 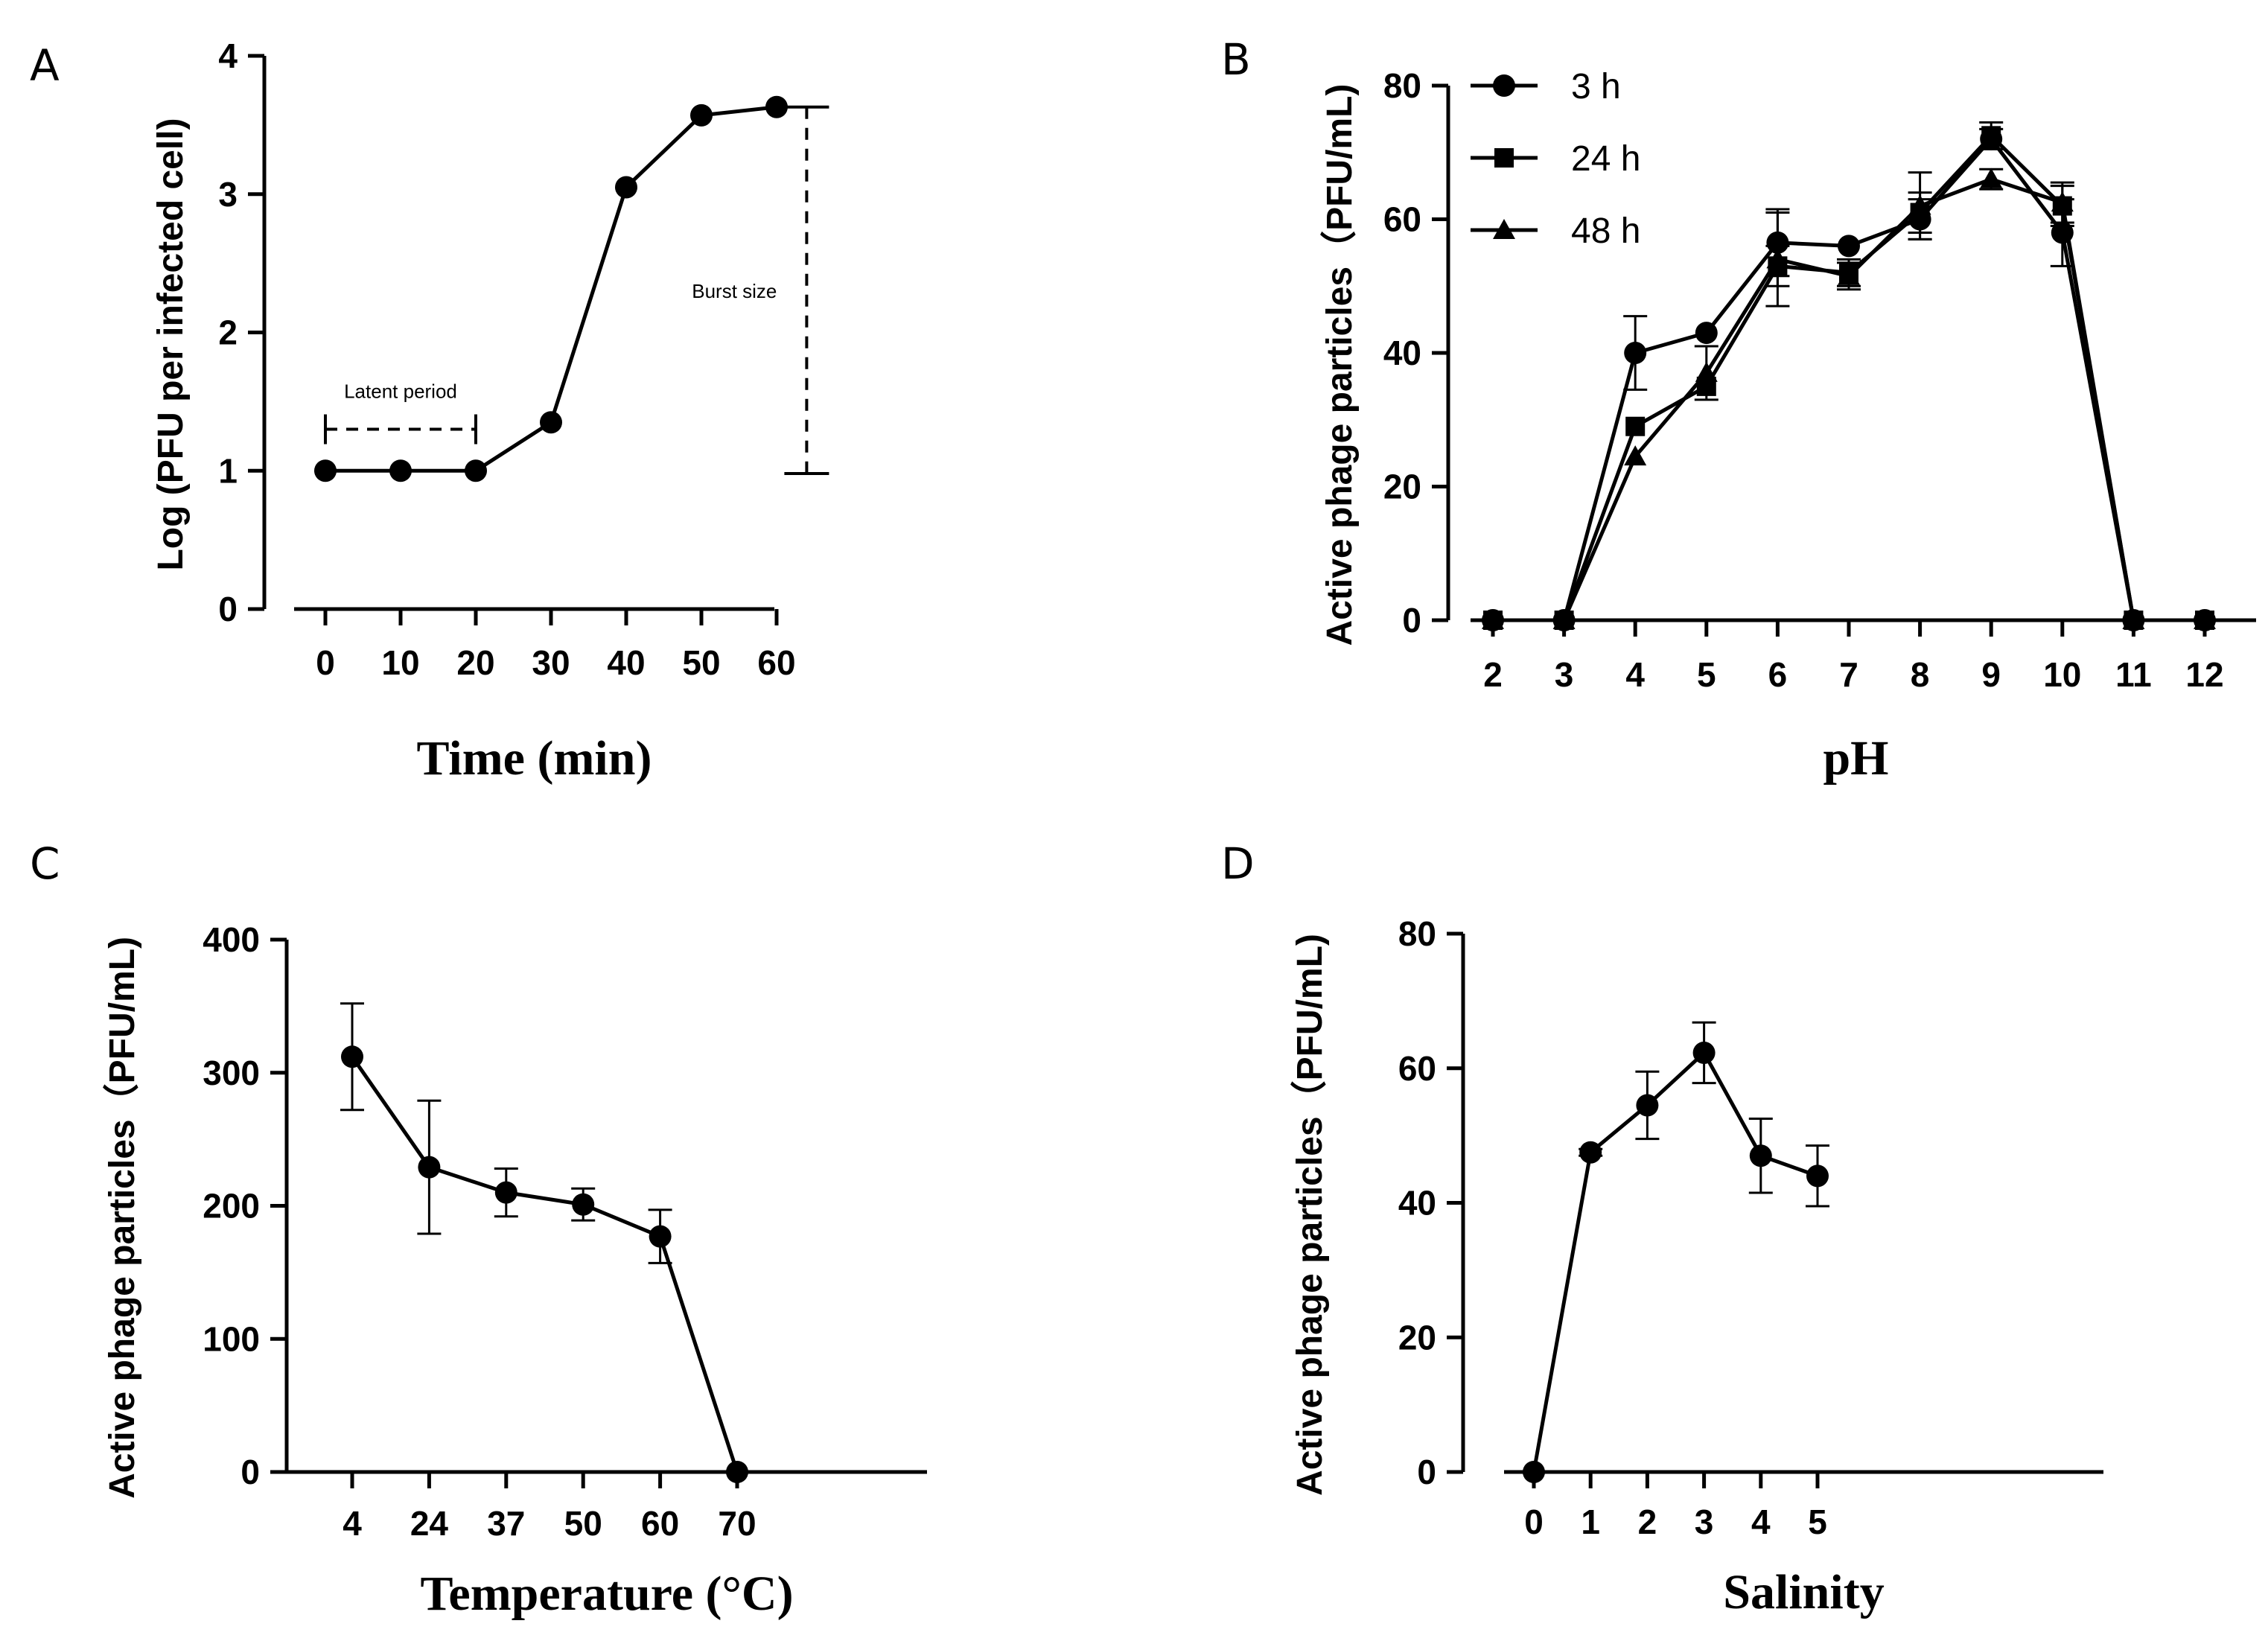 I want to click on x-tick-label: 70, so click(x=737, y=1523).